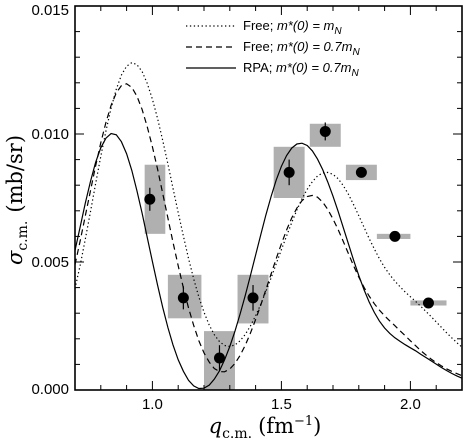  I want to click on legend-label-solid: RPA; m*(0) = 0.7mN, so click(301, 69).